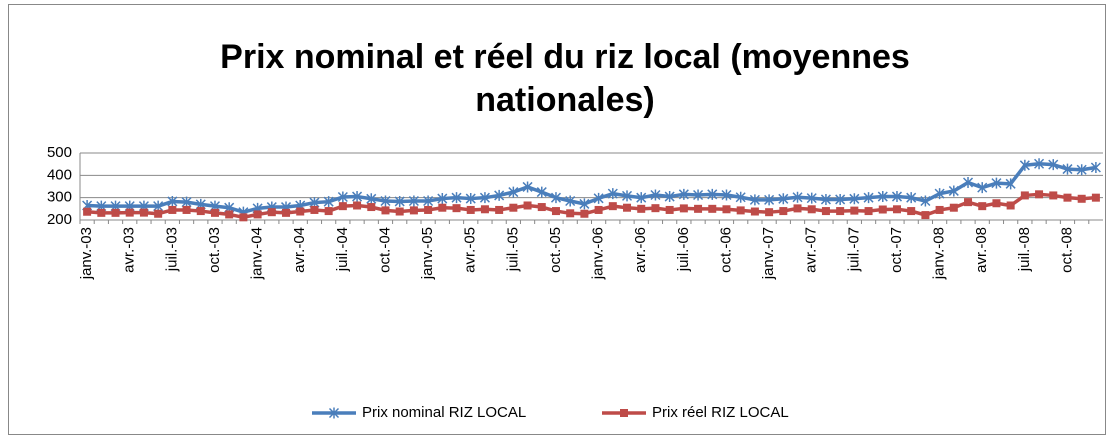 The width and height of the screenshot is (1114, 439). What do you see at coordinates (896, 250) in the screenshot?
I see `x-tick-label: oct.-07` at bounding box center [896, 250].